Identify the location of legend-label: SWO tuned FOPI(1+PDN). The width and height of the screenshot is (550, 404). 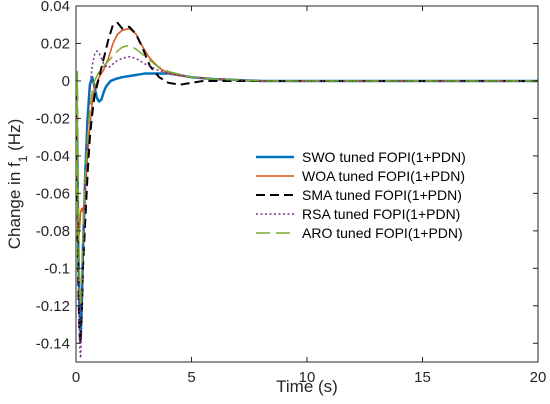
(384, 157).